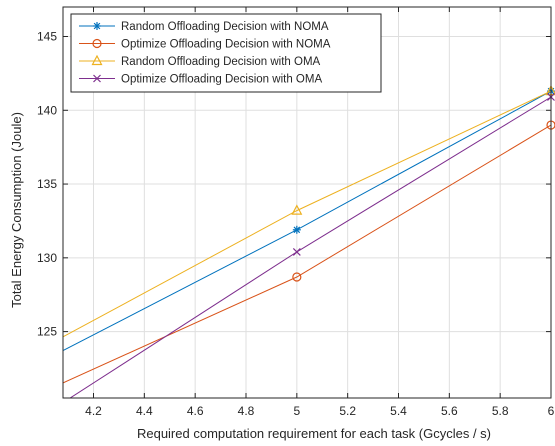 Image resolution: width=555 pixels, height=446 pixels. I want to click on legend-entry-2: Optimize Offloading Decision with NOMA, so click(205, 45).